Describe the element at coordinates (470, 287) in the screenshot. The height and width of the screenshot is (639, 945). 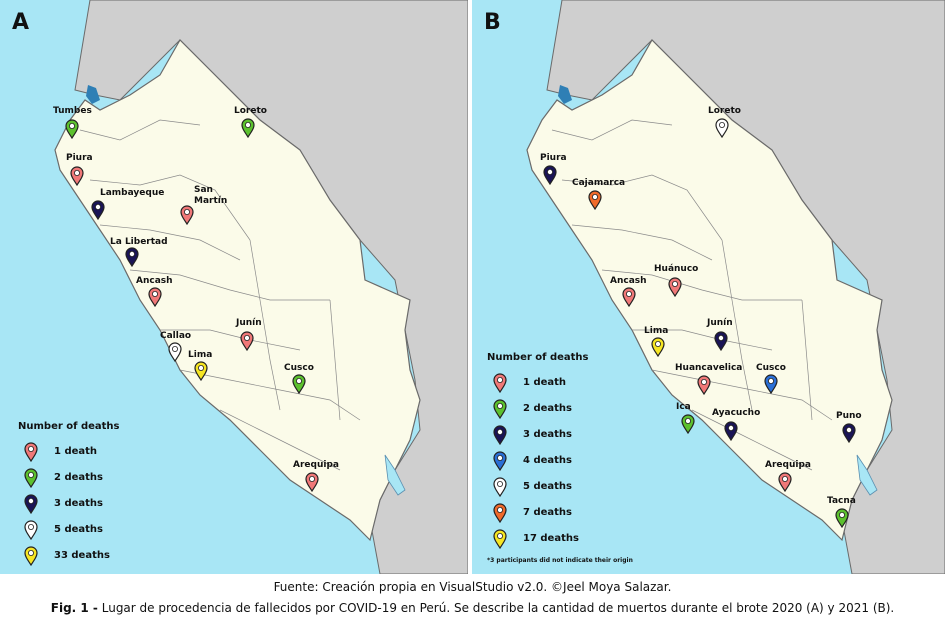
I see `panel-divider` at that location.